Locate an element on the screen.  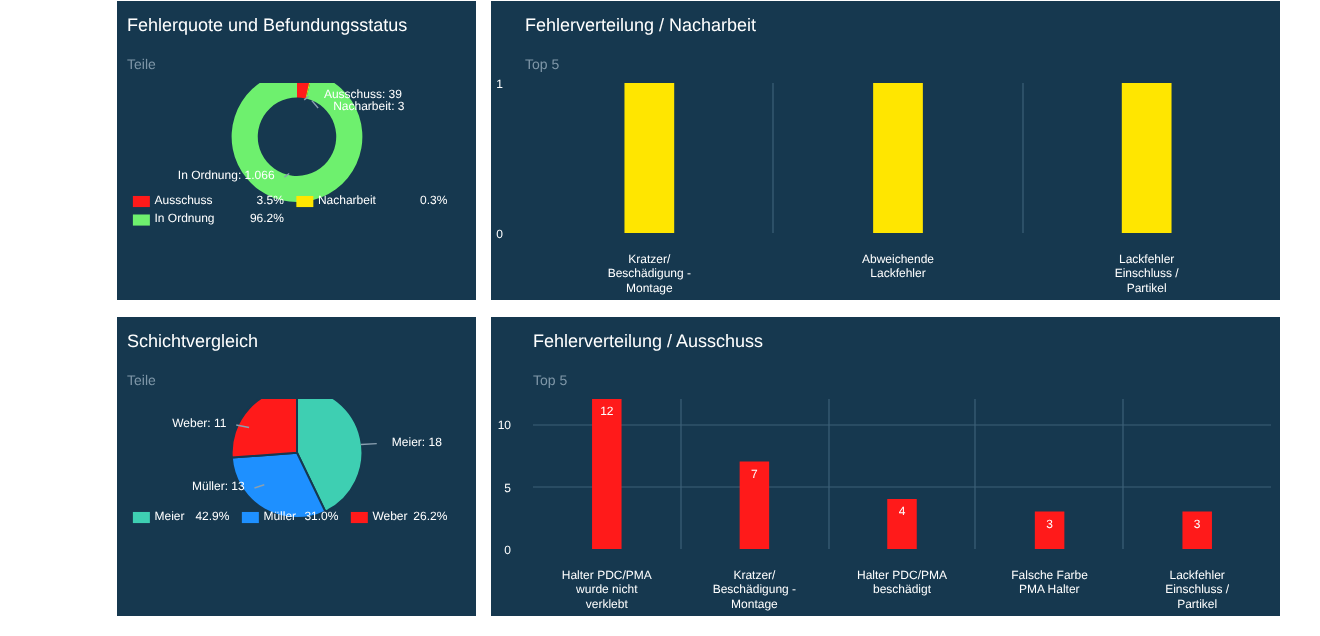
chart-title: Fehlerverteilung / Ausschuss is located at coordinates (649, 341).